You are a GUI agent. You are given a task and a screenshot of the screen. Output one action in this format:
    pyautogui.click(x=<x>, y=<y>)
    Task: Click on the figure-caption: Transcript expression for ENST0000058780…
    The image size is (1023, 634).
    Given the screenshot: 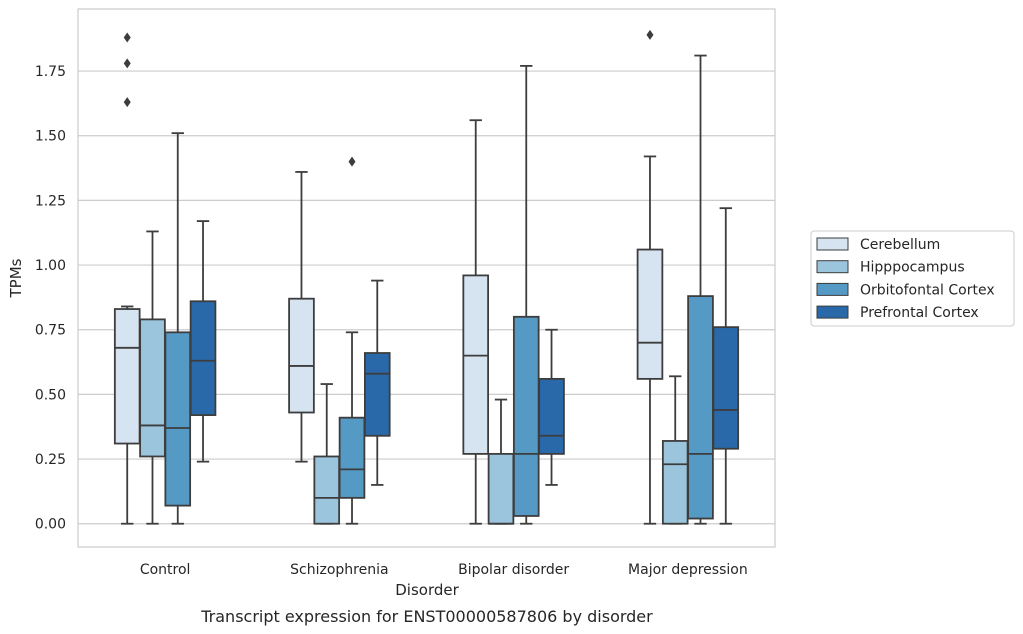 What is the action you would take?
    pyautogui.click(x=426, y=616)
    